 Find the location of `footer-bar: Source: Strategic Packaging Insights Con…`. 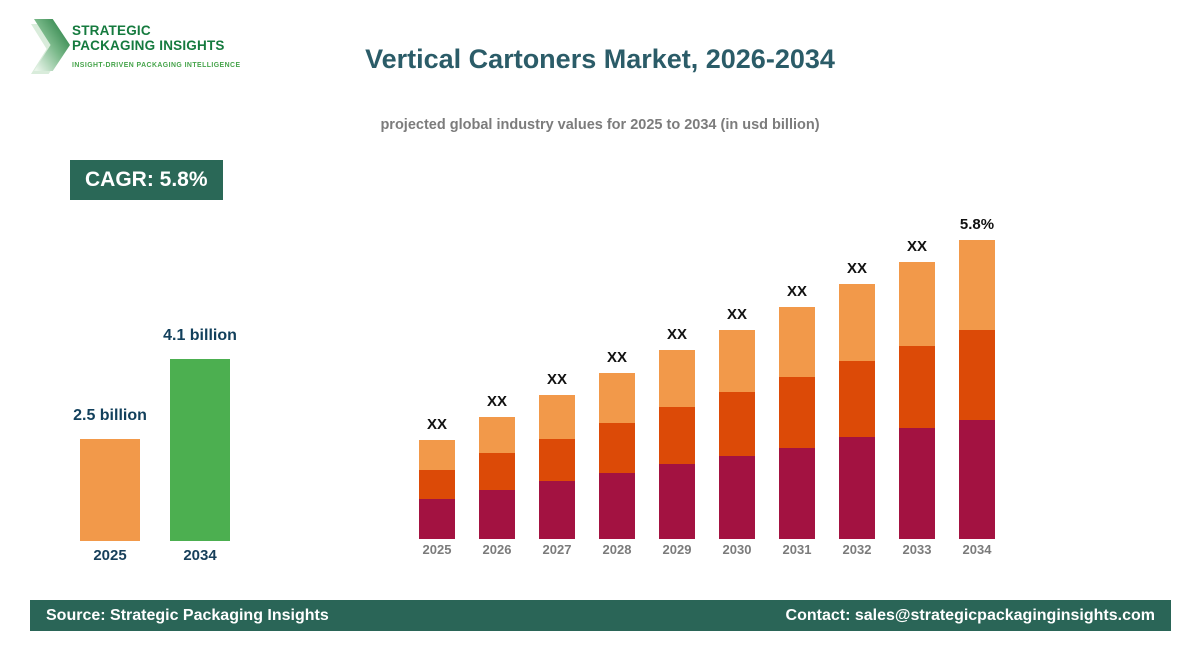

footer-bar: Source: Strategic Packaging Insights Con… is located at coordinates (600, 615).